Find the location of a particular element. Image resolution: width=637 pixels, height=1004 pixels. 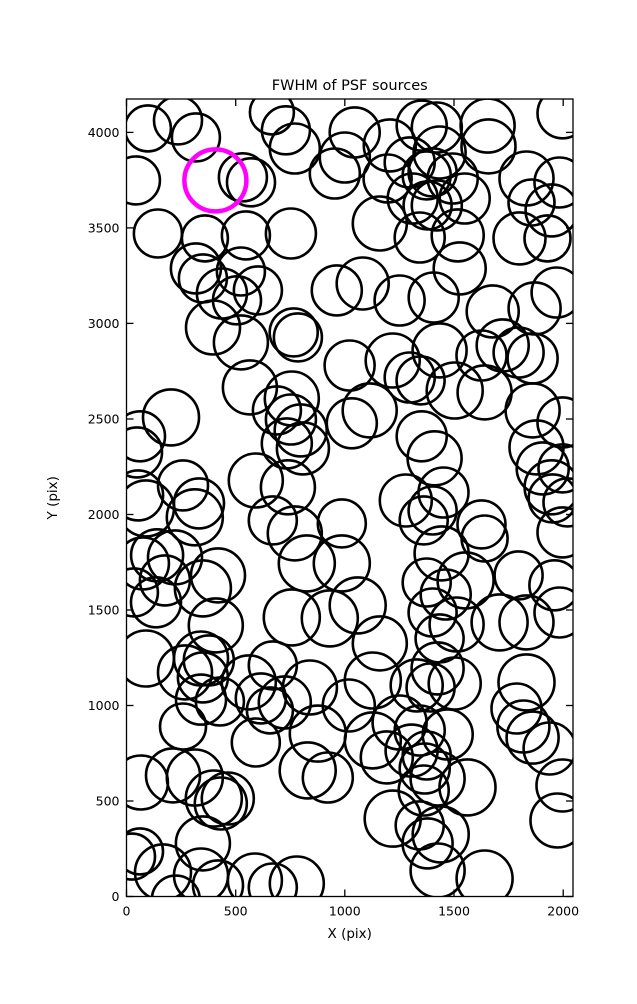

y-axis-label: Y (pix) is located at coordinates (53, 498).